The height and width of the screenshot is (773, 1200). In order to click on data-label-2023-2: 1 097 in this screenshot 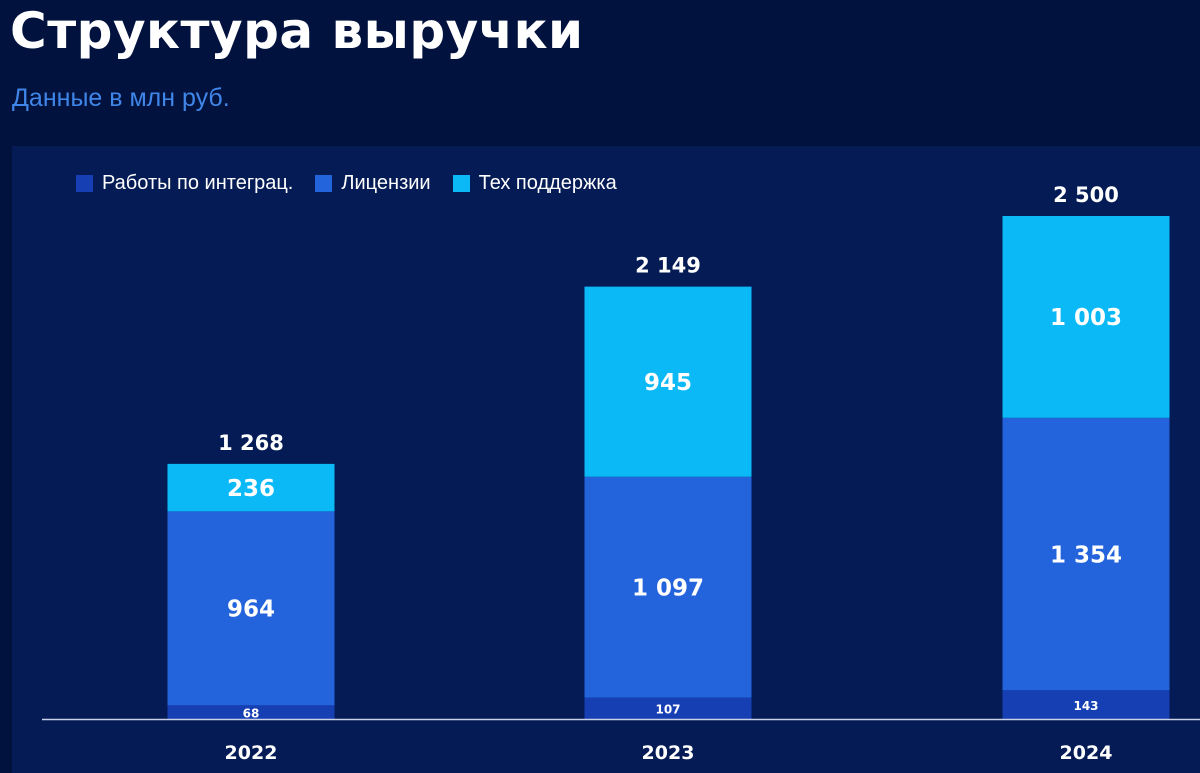, I will do `click(668, 588)`.